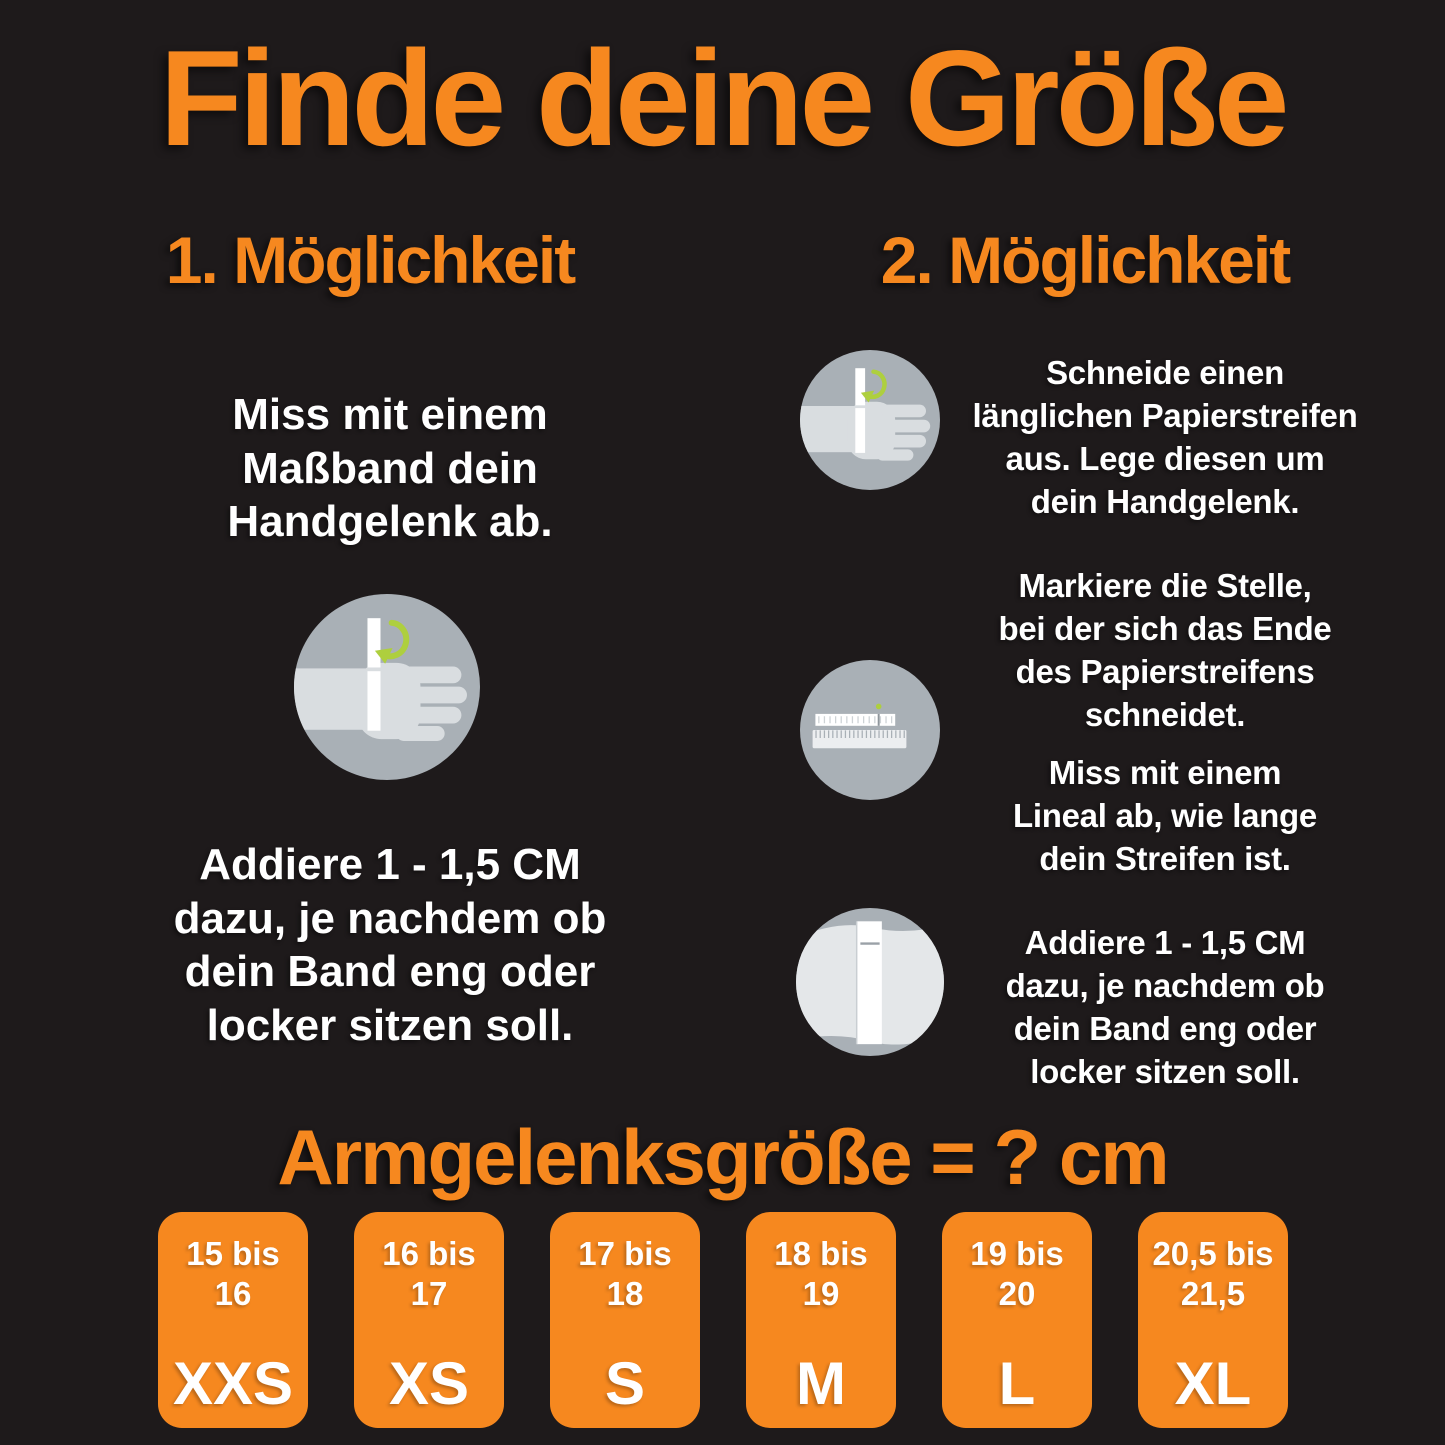  What do you see at coordinates (1213, 1320) in the screenshot?
I see `size-card-xl: 20,5 bis 21,5 XL` at bounding box center [1213, 1320].